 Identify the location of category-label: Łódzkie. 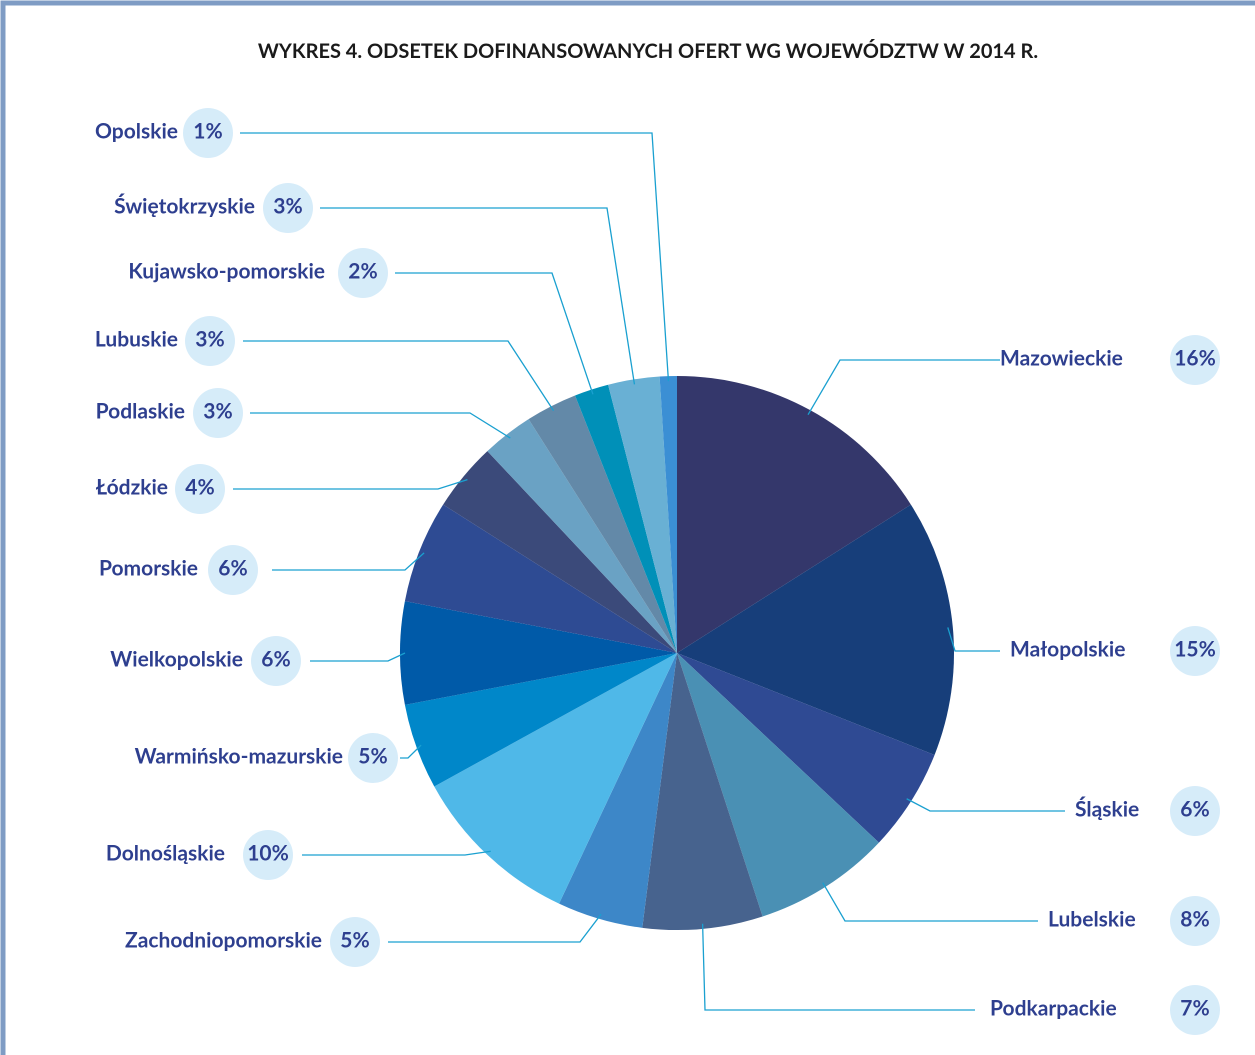
(132, 486).